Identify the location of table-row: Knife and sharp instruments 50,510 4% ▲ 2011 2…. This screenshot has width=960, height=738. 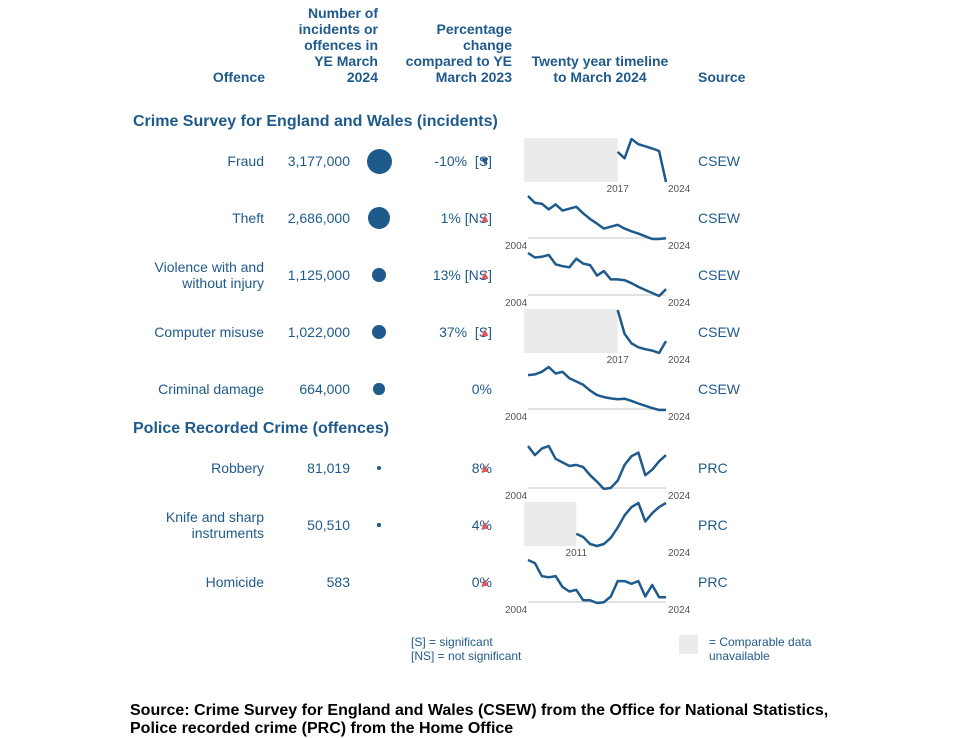
(480, 528).